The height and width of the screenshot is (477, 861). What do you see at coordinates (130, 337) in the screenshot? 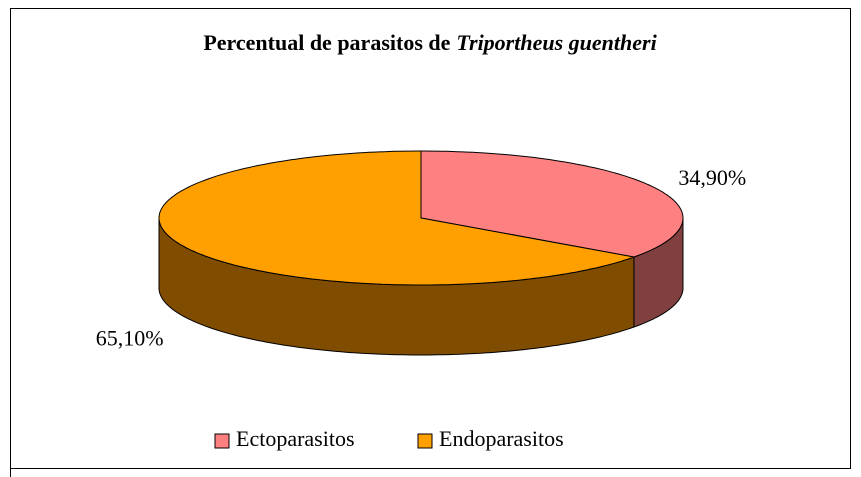
I see `data-label: 65,10%` at bounding box center [130, 337].